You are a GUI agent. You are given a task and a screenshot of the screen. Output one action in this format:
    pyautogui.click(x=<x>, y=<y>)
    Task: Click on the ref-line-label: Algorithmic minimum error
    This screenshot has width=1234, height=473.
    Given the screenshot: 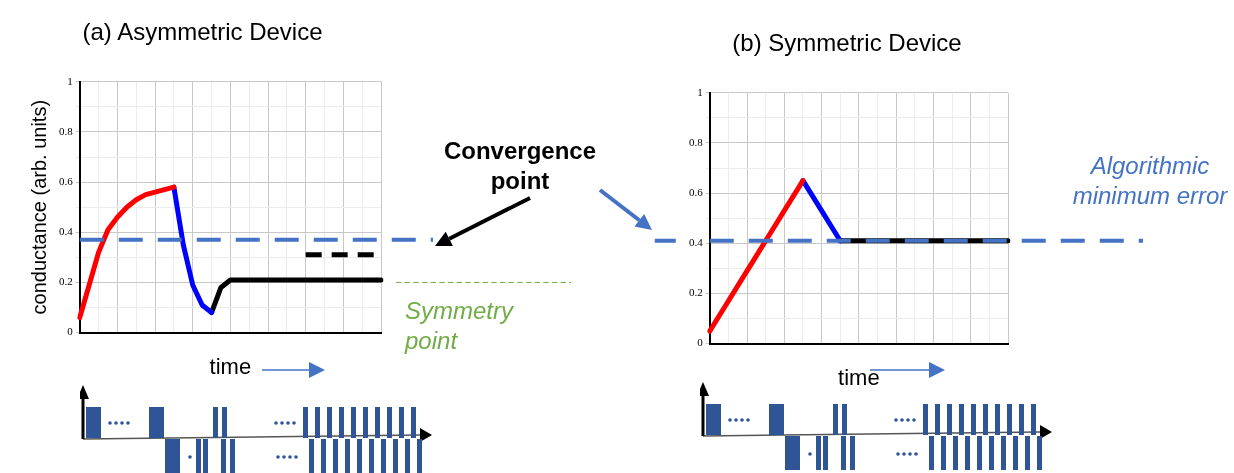 What is the action you would take?
    pyautogui.click(x=1150, y=180)
    